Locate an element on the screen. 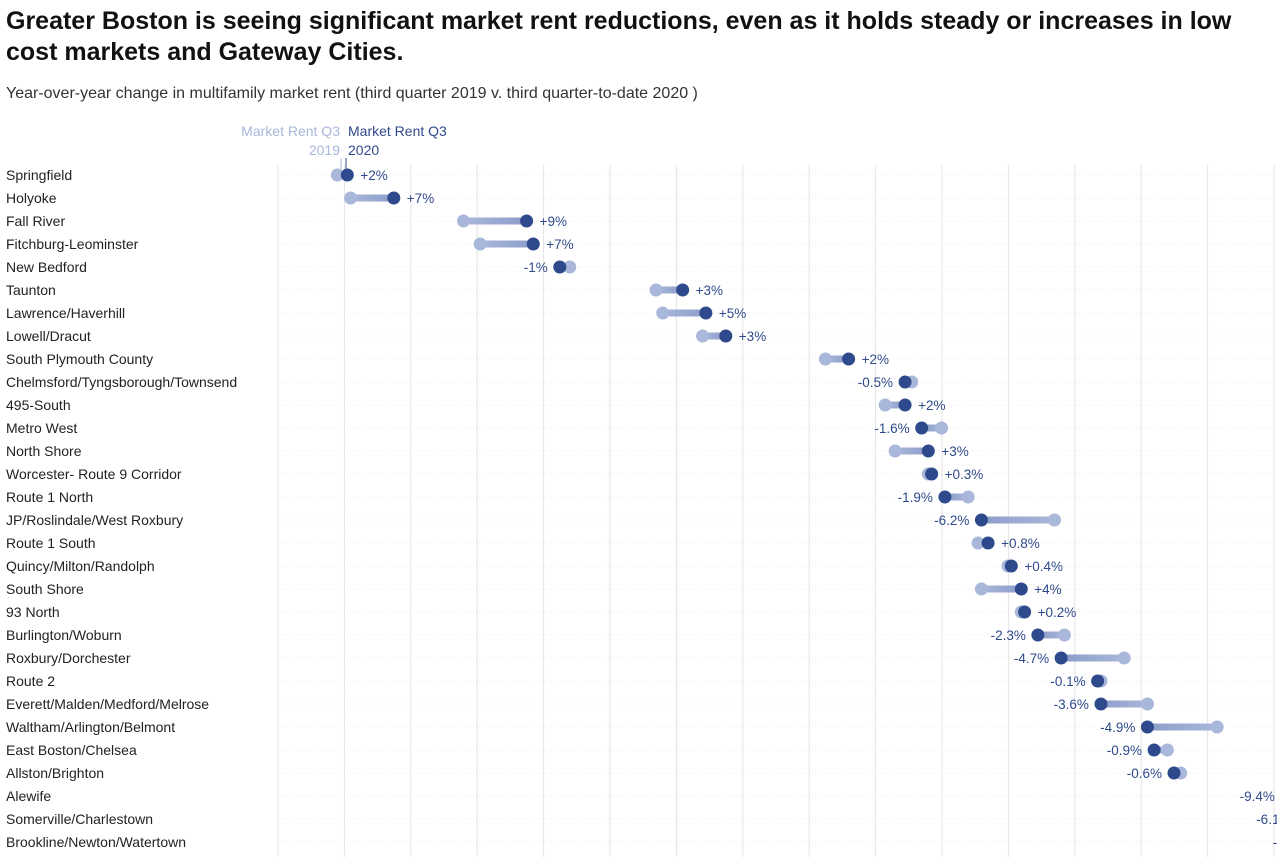 The height and width of the screenshot is (857, 1277). category-label: JP/Roslindale/West Roxbury is located at coordinates (94, 520).